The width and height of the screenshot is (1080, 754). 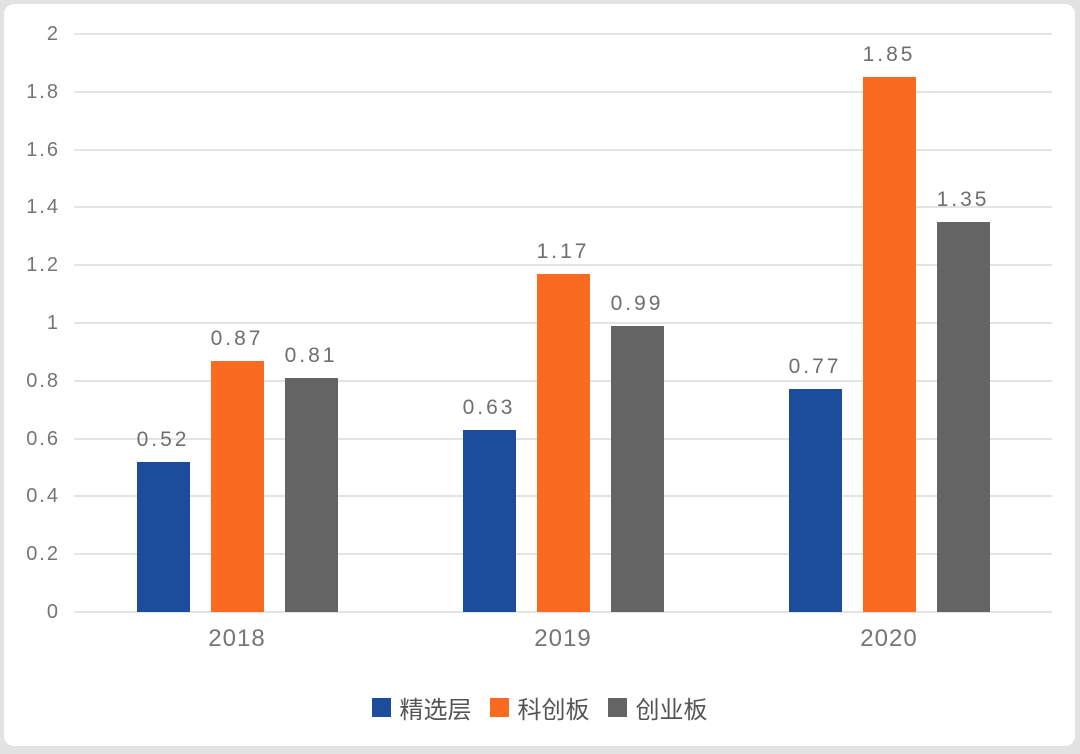 What do you see at coordinates (889, 638) in the screenshot?
I see `x-tick-label: 2020` at bounding box center [889, 638].